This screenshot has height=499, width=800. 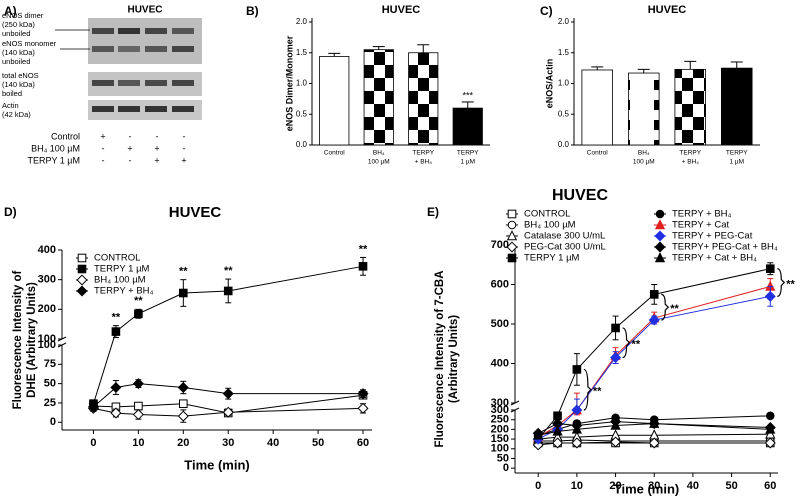 I want to click on legend-label: TERPY+ PEG-Cat + BH₄, so click(x=725, y=247).